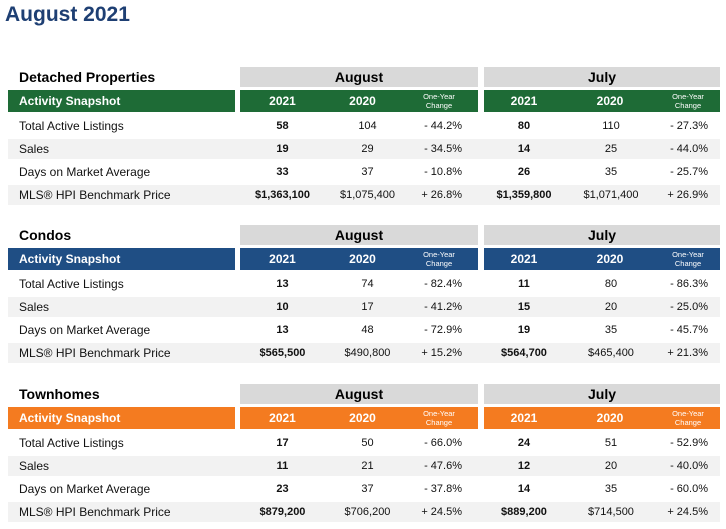 Image resolution: width=726 pixels, height=529 pixels. Describe the element at coordinates (367, 330) in the screenshot. I see `cell-aug-2020: 48` at that location.